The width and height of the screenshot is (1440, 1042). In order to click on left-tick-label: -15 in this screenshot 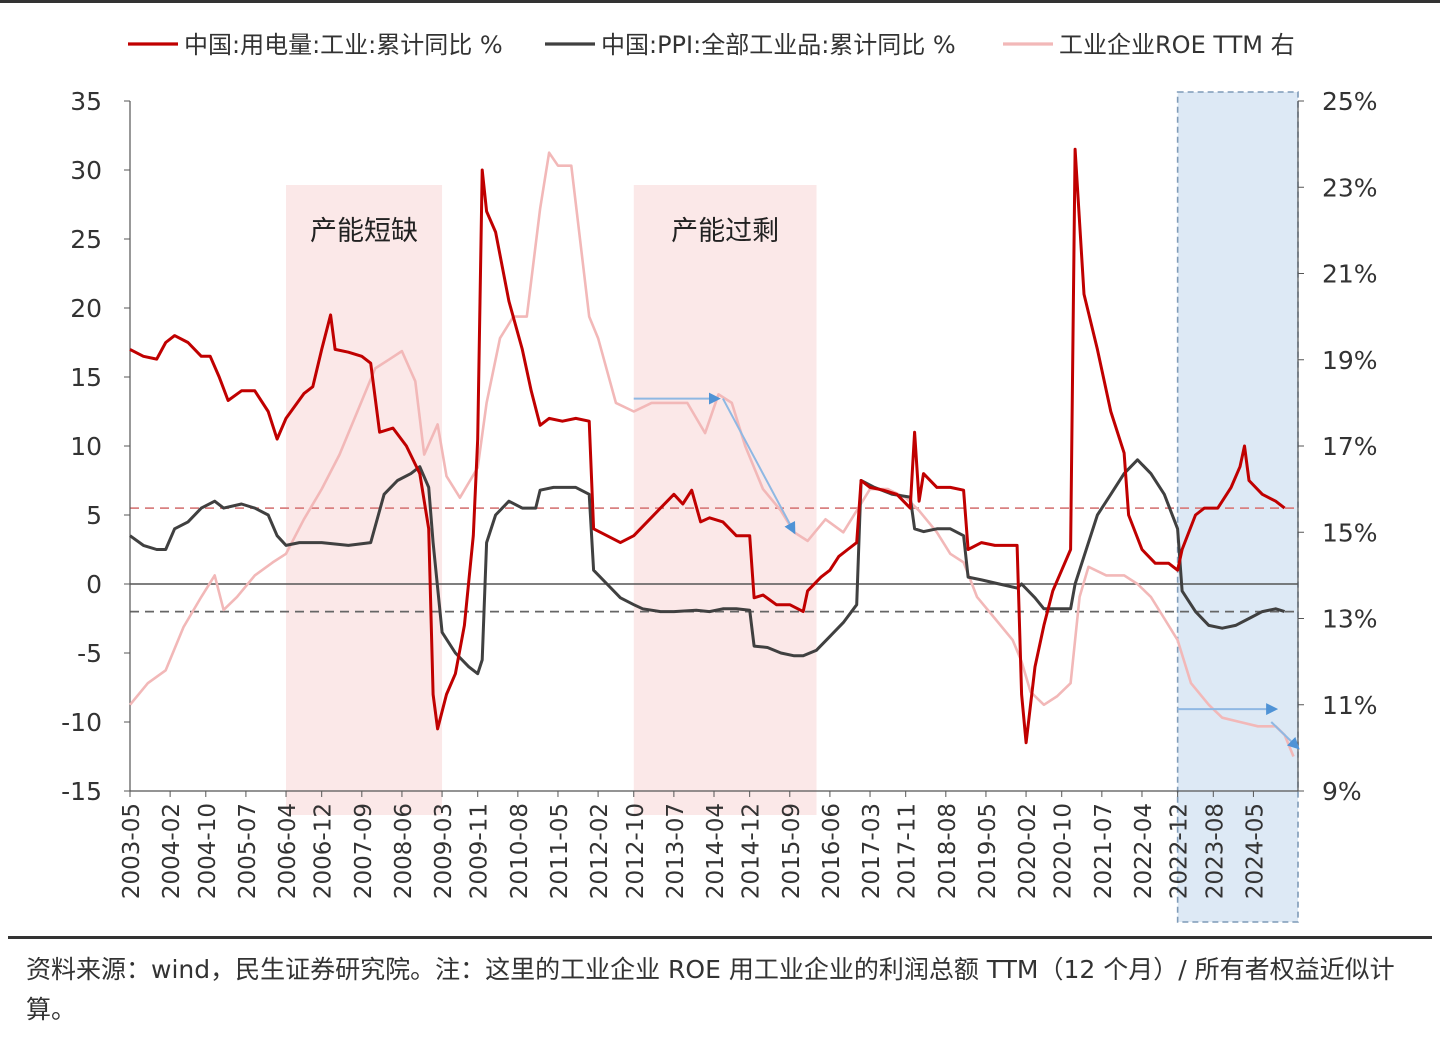, I will do `click(81, 791)`.